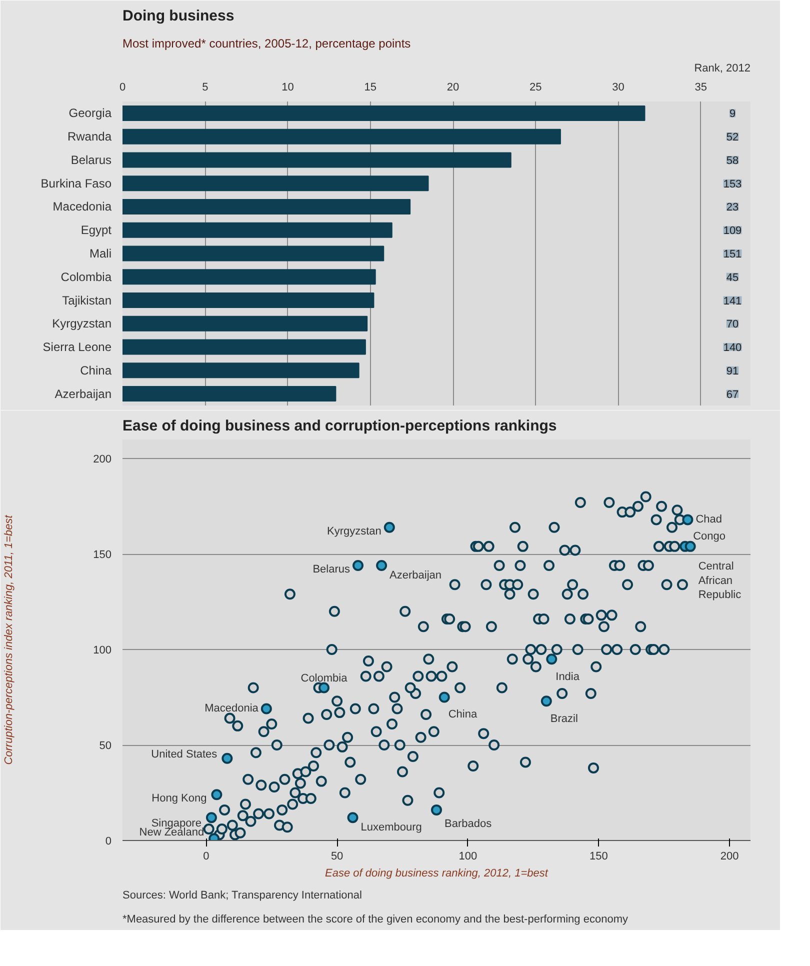 The height and width of the screenshot is (966, 810). Describe the element at coordinates (375, 920) in the screenshot. I see `text: *Measured by the difference between the score of the given economy and the best-performing economy` at that location.